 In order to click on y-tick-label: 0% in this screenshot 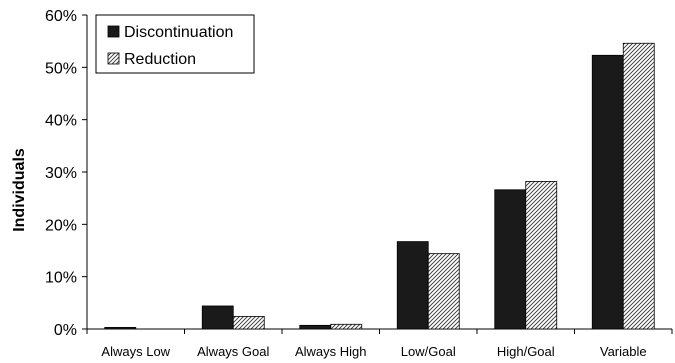, I will do `click(65, 330)`.